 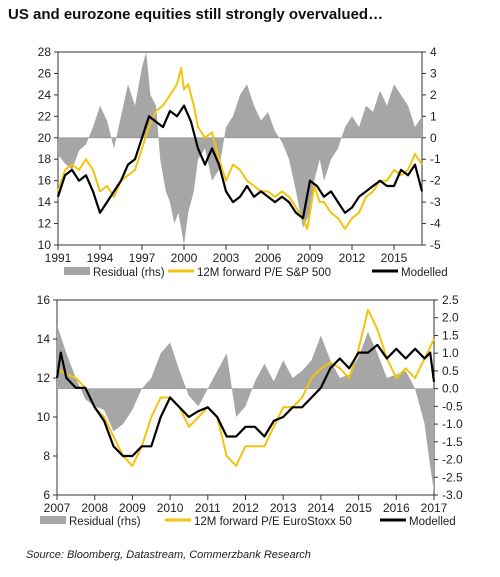 I want to click on y-right-tick-label: -1.5, so click(x=452, y=442).